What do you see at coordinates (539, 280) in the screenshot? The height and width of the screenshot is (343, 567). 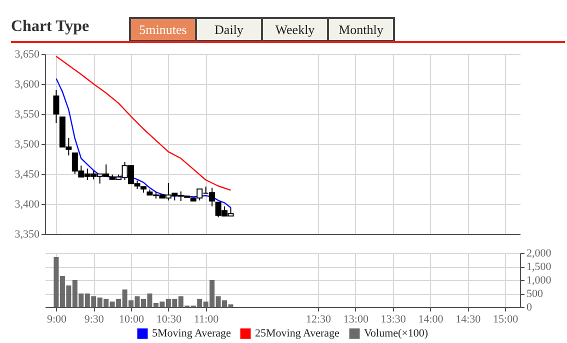 I see `y-tick-label: 1,000` at bounding box center [539, 280].